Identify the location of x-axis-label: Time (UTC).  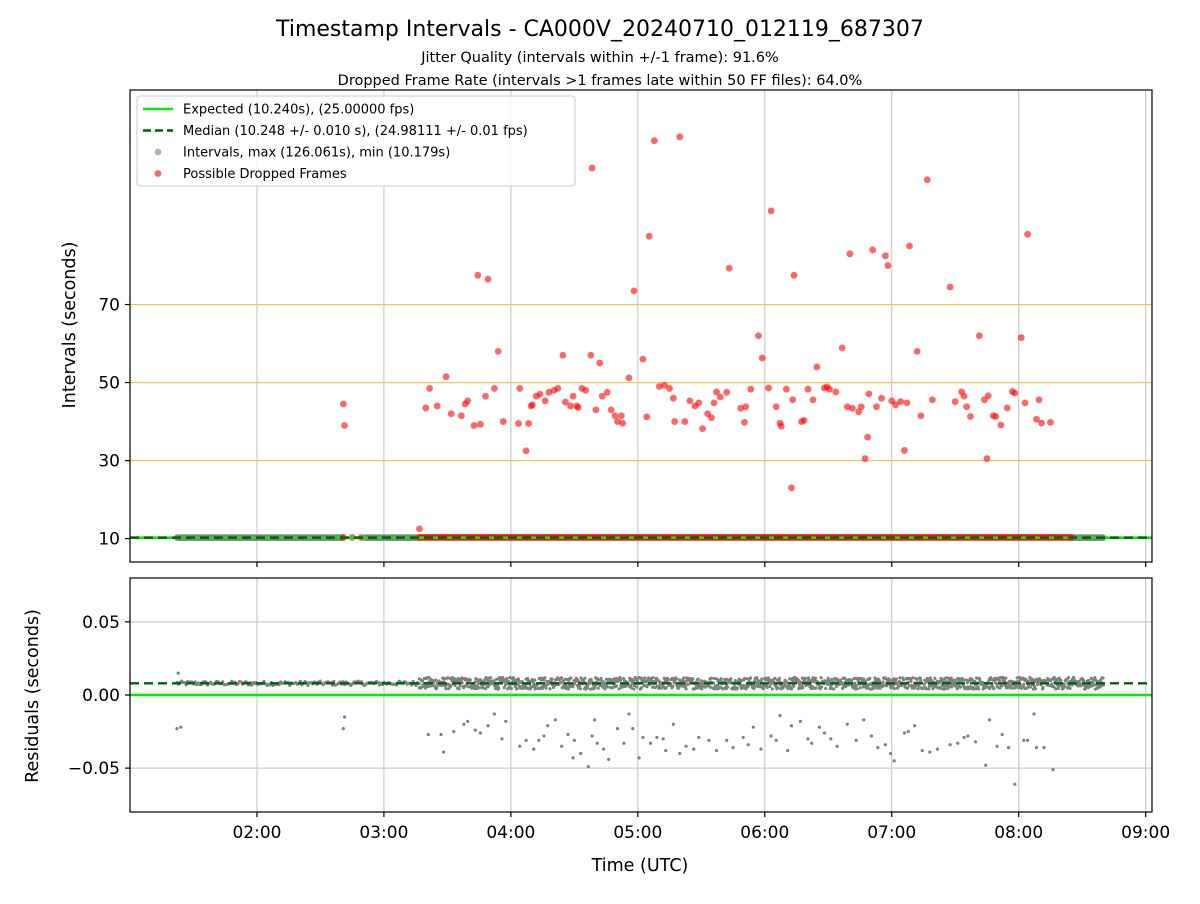
(640, 866).